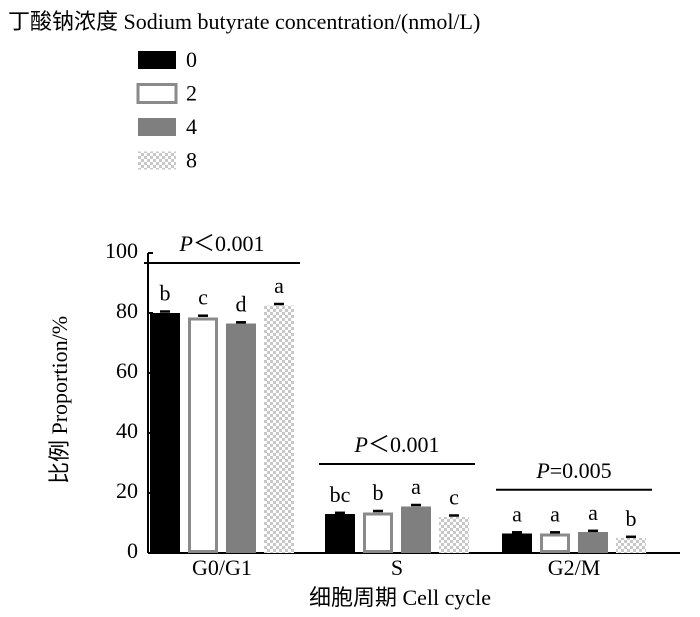 The width and height of the screenshot is (700, 617). I want to click on significance-letter: d, so click(241, 303).